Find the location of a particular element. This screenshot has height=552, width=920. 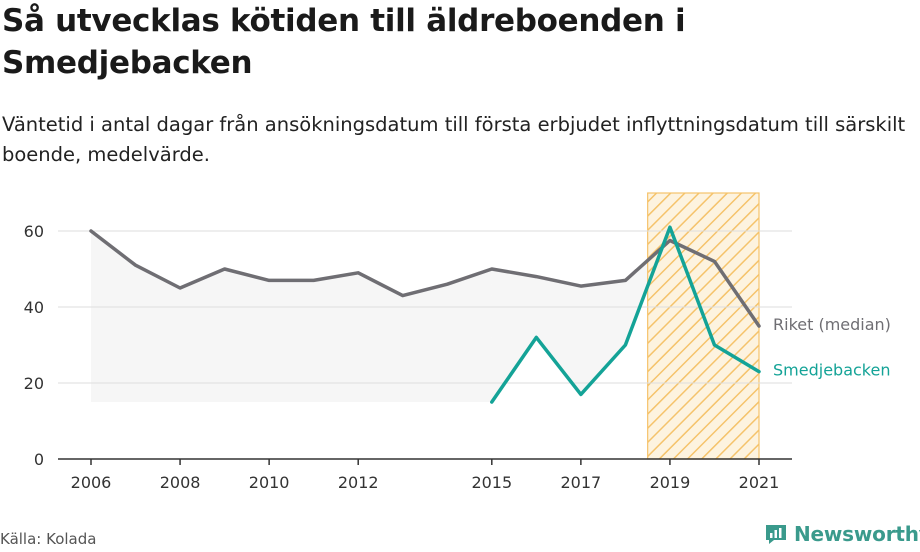

x-tick-label-2017: 2017 is located at coordinates (581, 482).